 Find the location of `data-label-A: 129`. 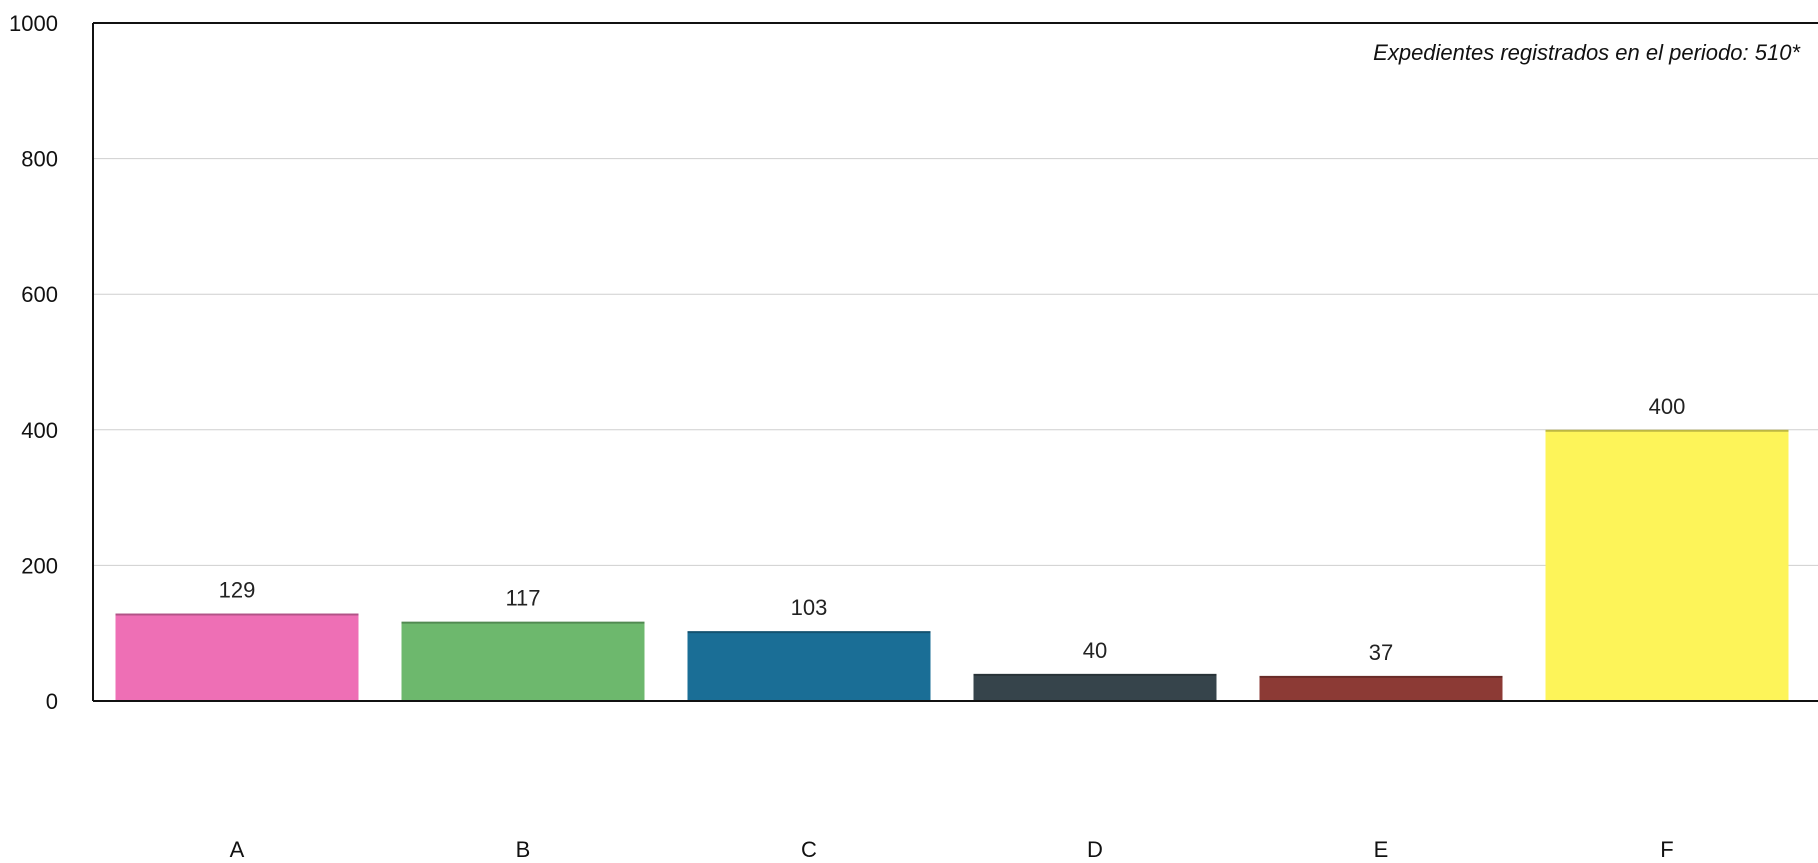

data-label-A: 129 is located at coordinates (237, 590).